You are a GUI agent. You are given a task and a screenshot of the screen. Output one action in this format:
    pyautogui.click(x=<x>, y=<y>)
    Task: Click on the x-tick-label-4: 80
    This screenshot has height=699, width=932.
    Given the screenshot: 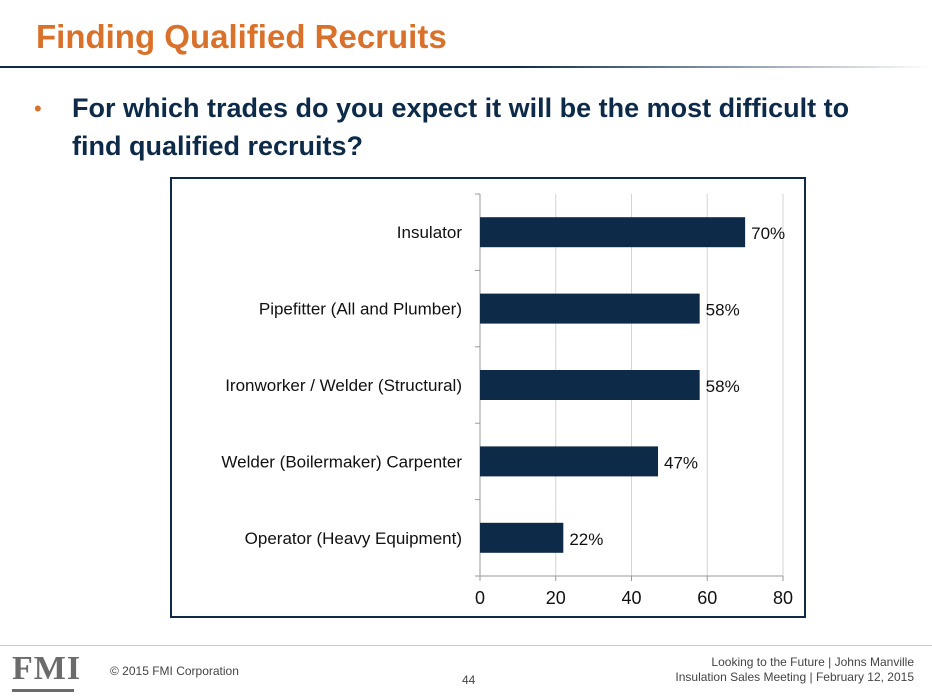 What is the action you would take?
    pyautogui.click(x=783, y=598)
    